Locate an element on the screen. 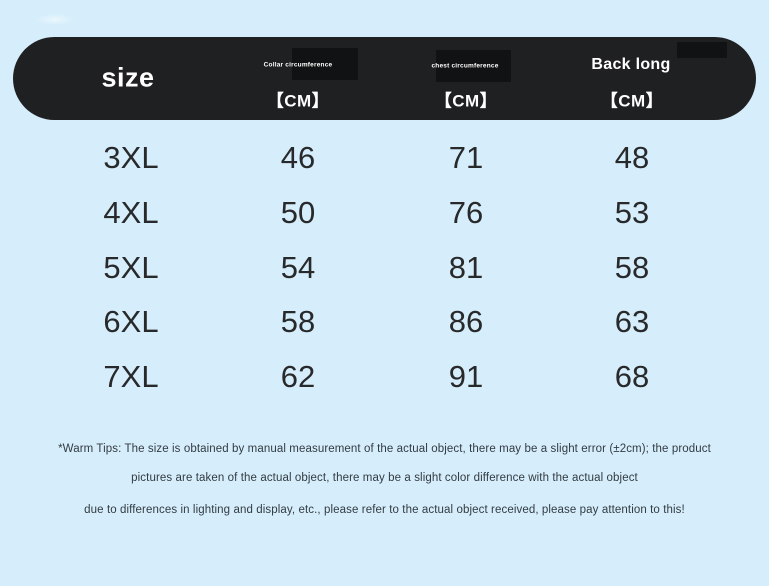 The width and height of the screenshot is (769, 586). chest-value: 71 is located at coordinates (466, 157).